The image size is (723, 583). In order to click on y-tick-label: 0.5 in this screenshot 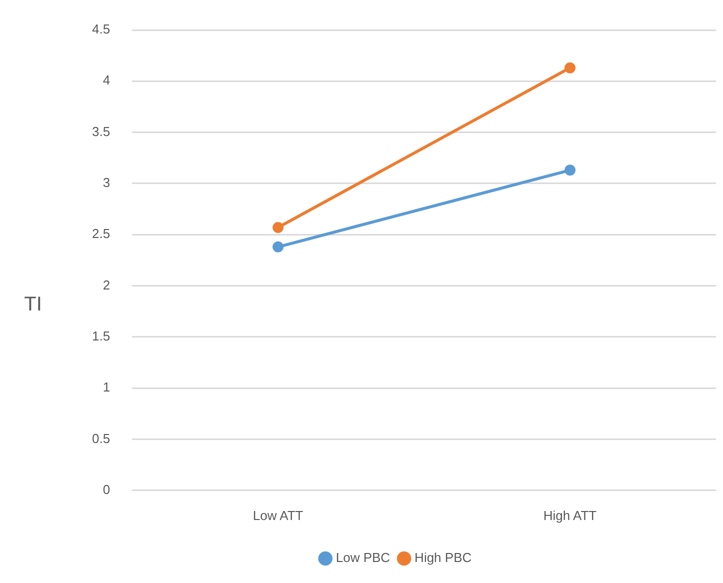, I will do `click(101, 438)`.